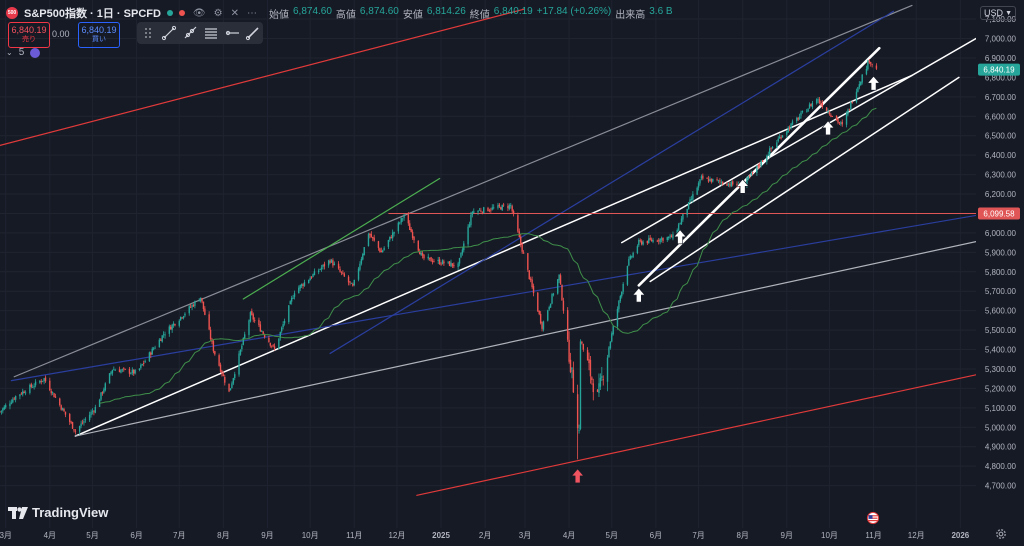  What do you see at coordinates (211, 33) in the screenshot?
I see `parallel-channel-icon` at bounding box center [211, 33].